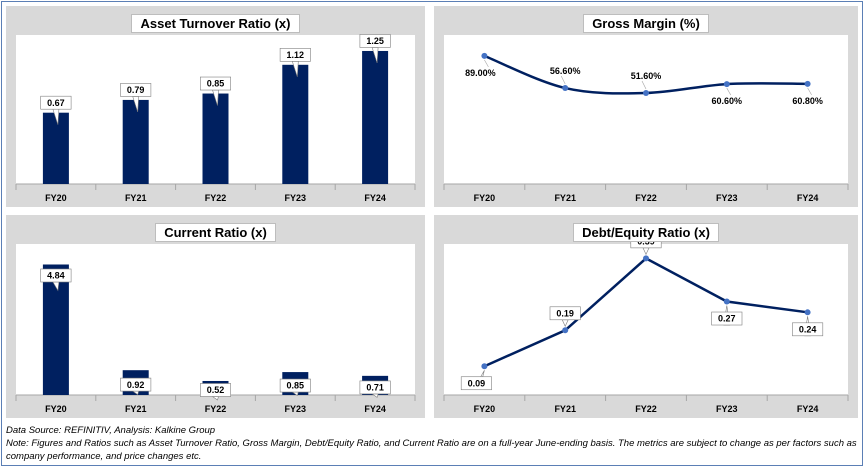 This screenshot has width=866, height=469. Describe the element at coordinates (646, 409) in the screenshot. I see `debt-equity-category-label: FY22` at that location.